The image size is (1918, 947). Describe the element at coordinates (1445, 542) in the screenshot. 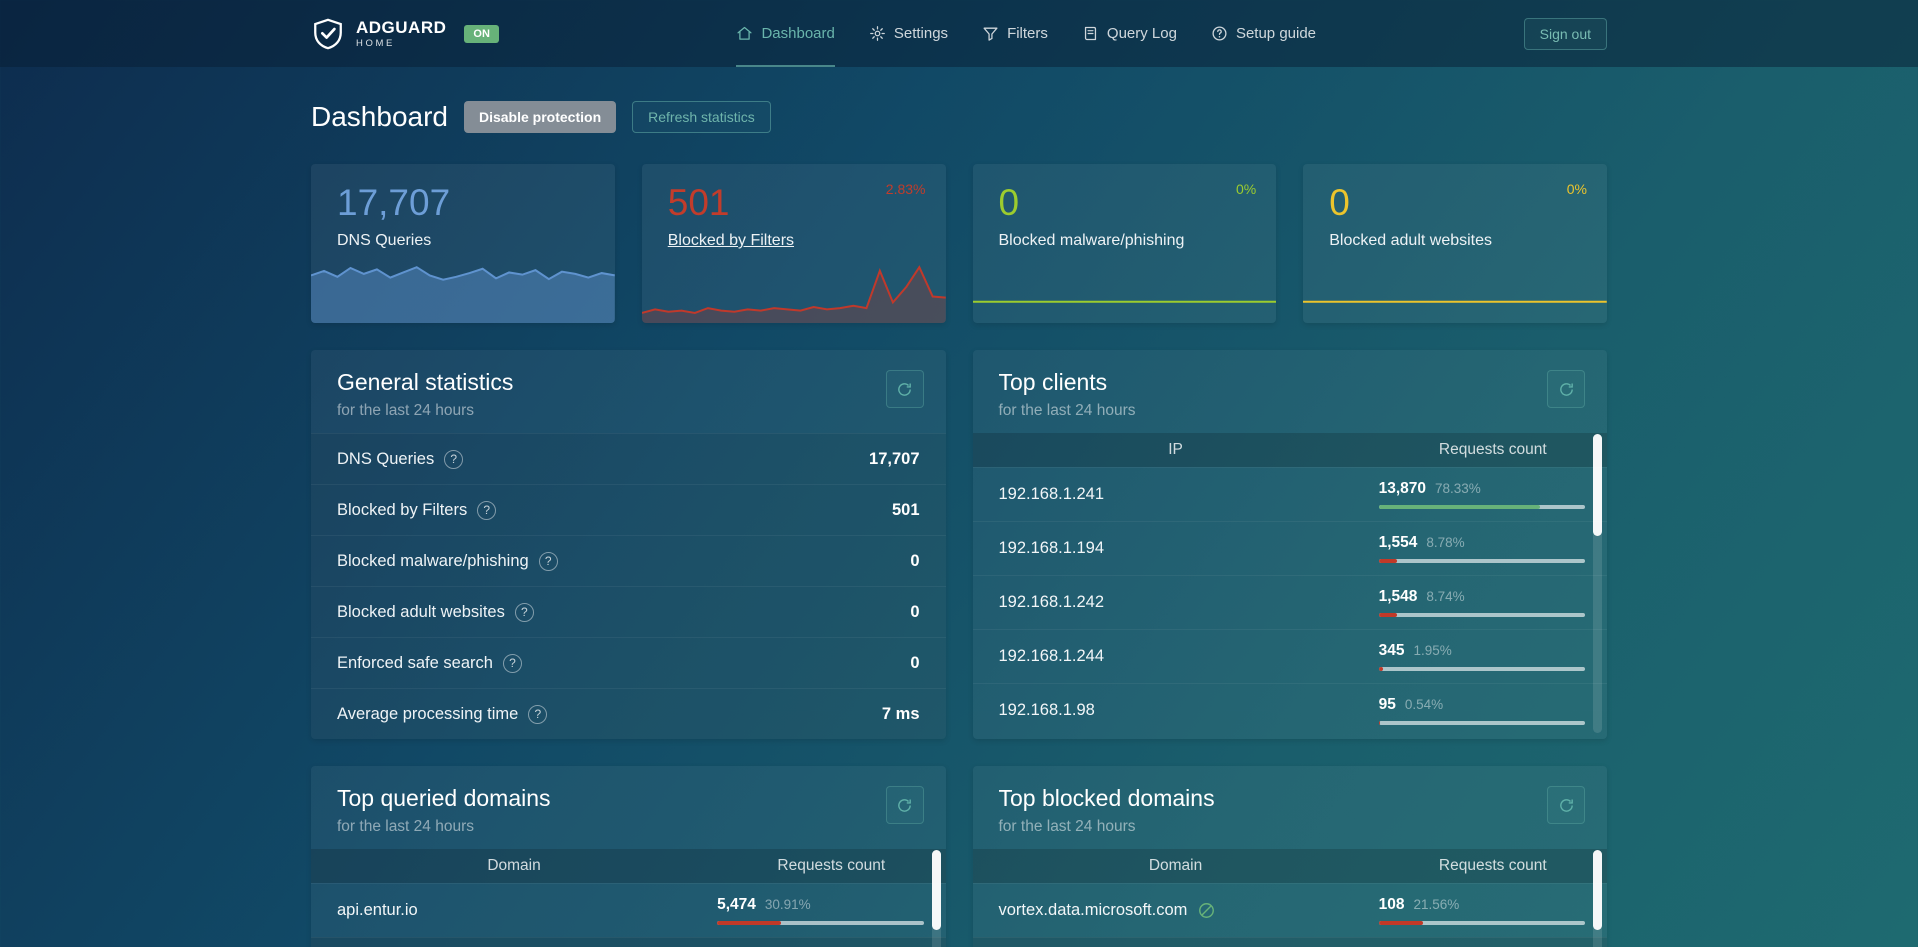

I see `request-percent: 8.78%` at that location.